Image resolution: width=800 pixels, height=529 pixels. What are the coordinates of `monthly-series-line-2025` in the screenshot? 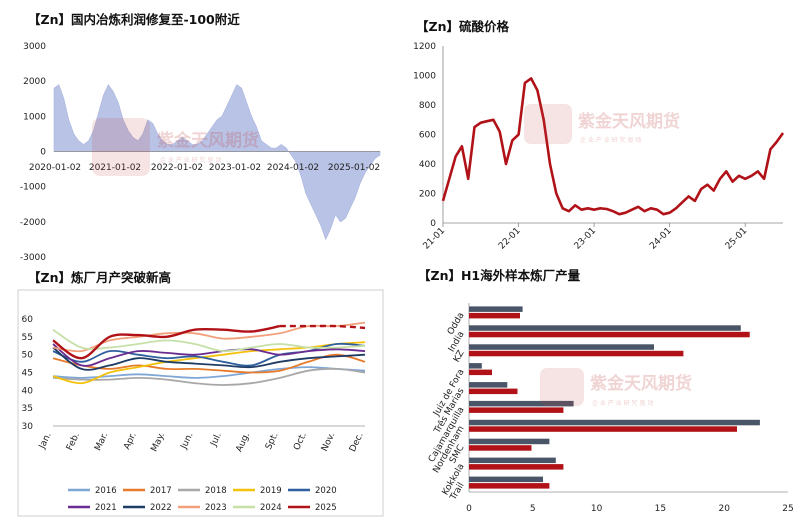 It's located at (166, 342).